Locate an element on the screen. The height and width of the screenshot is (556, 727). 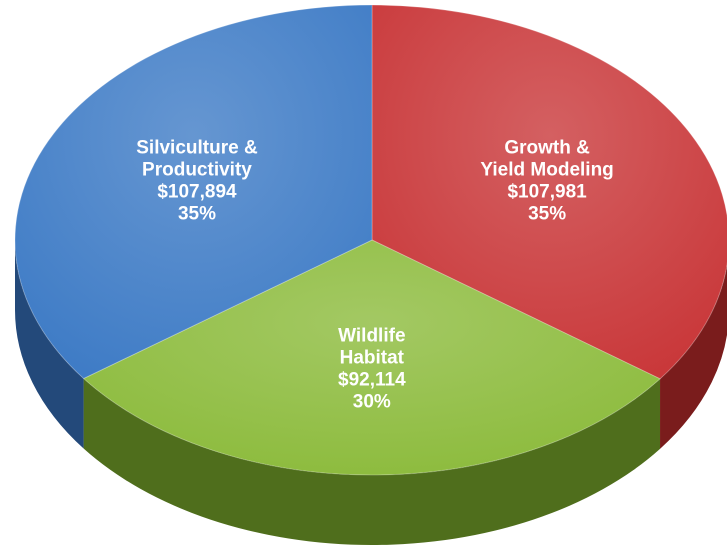
value-label: $107,894 is located at coordinates (197, 191).